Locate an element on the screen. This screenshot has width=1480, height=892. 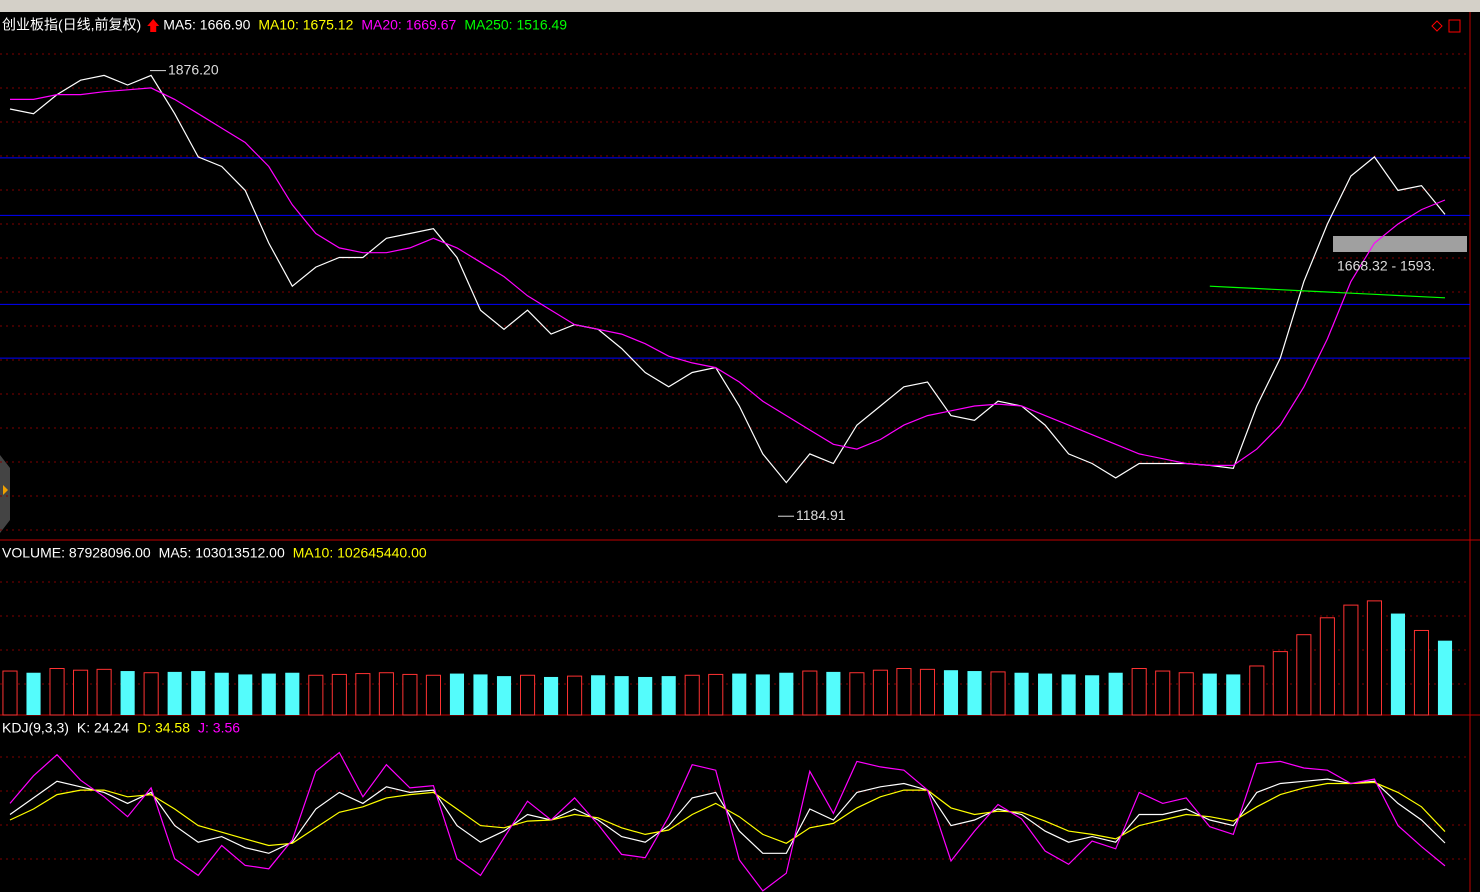
indicator-label: MA10: 1675.12 is located at coordinates (305, 25).